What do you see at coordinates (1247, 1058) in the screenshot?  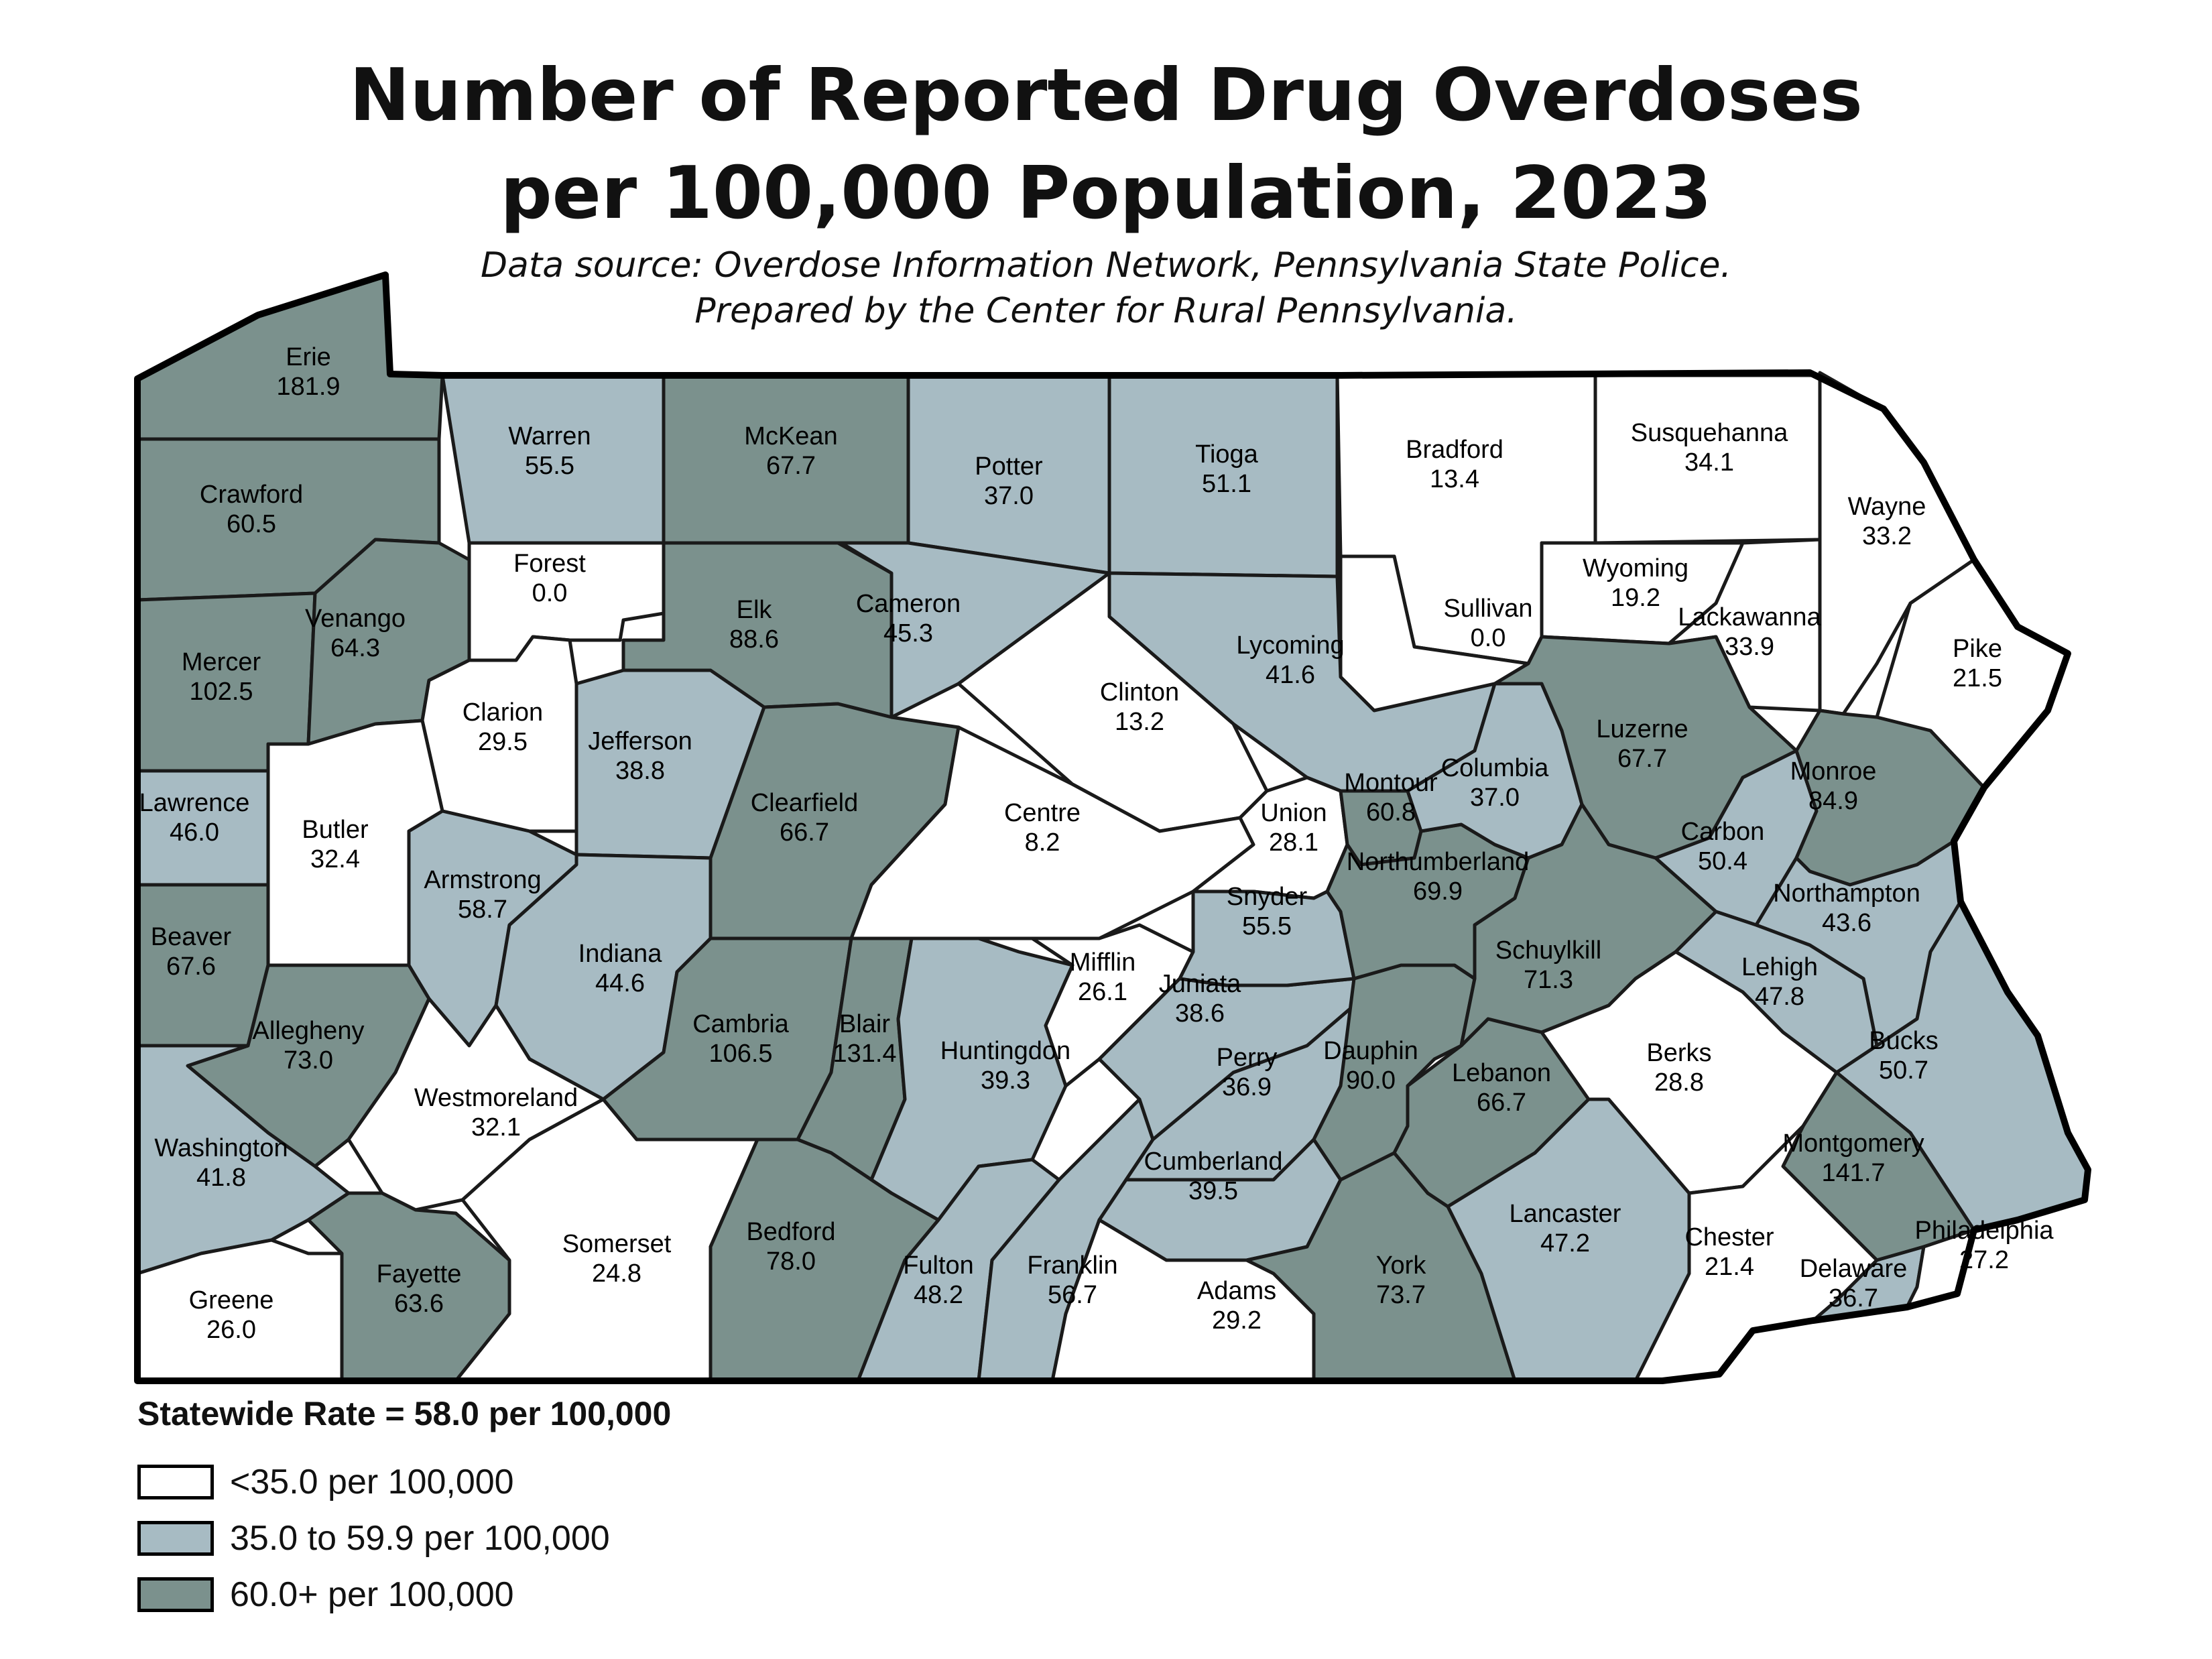 I see `county-name-perry: Perry` at bounding box center [1247, 1058].